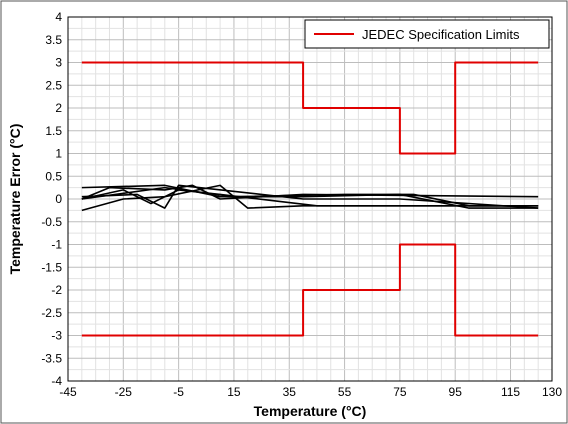 Image resolution: width=568 pixels, height=424 pixels. I want to click on y-tick-label: 3, so click(58, 63).